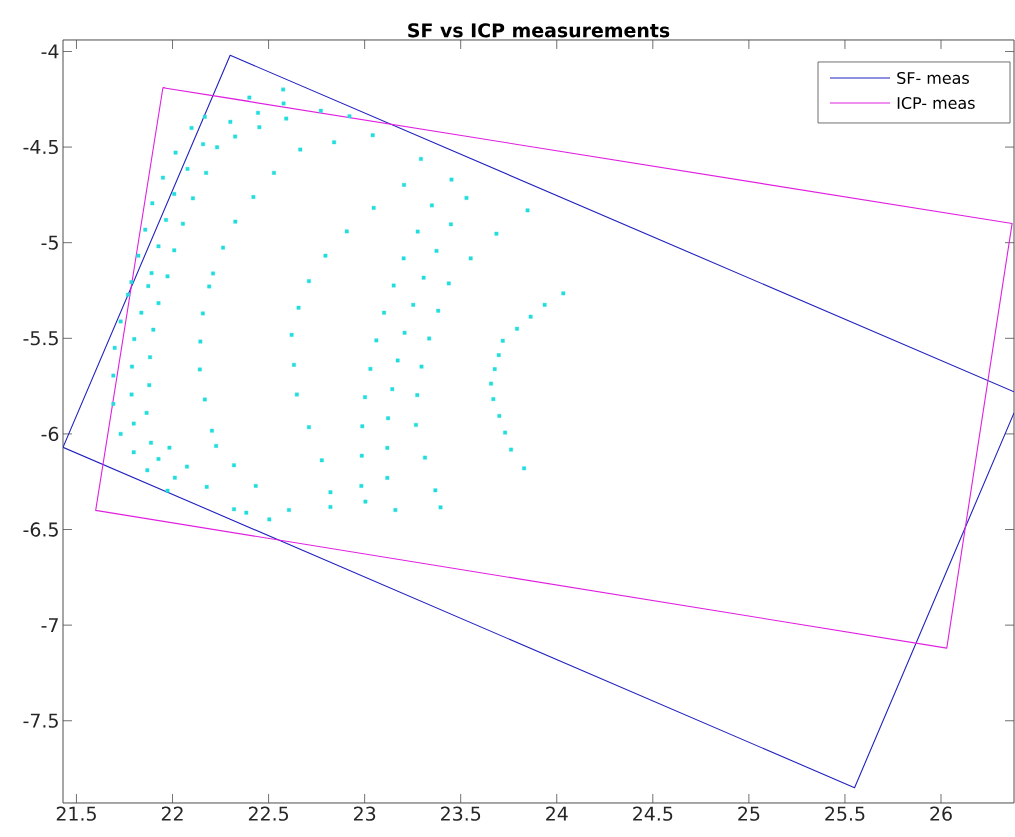  Describe the element at coordinates (172, 813) in the screenshot. I see `x-tick-label: 22` at that location.